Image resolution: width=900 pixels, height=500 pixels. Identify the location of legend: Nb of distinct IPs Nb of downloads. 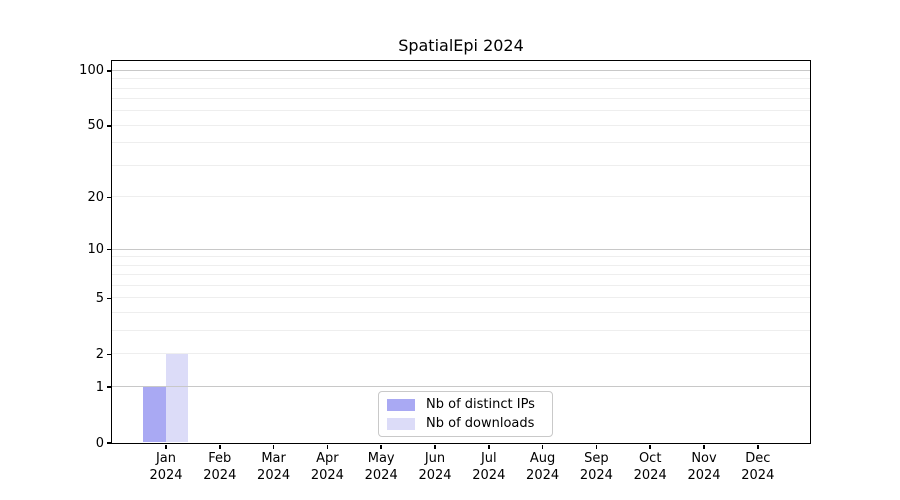
(465, 414).